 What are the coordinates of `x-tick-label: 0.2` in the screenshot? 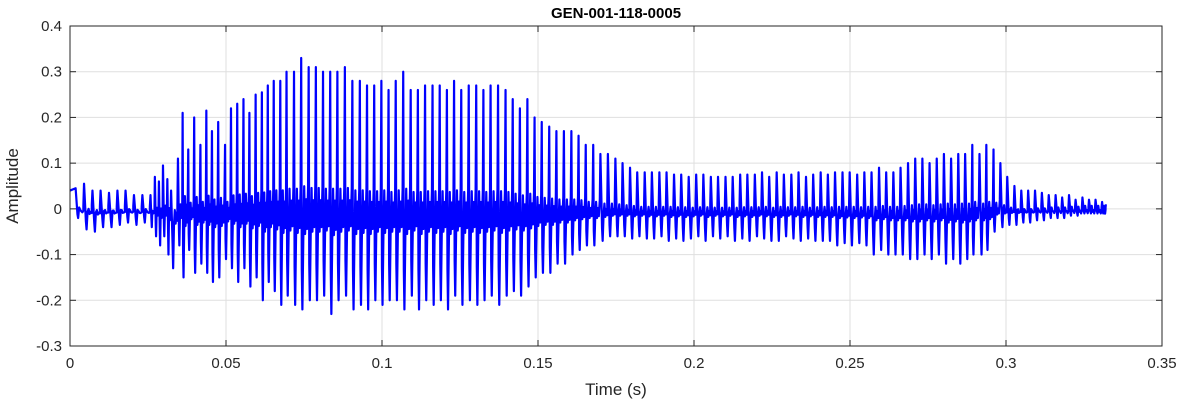 It's located at (694, 363).